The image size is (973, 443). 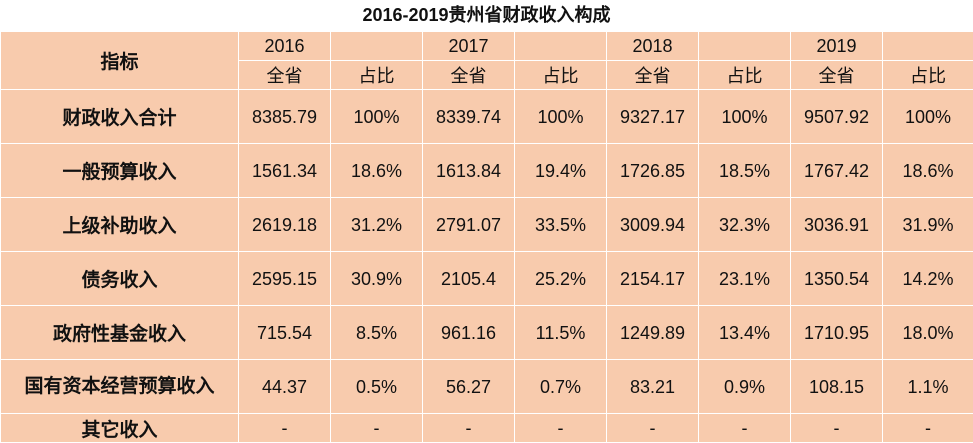 What do you see at coordinates (653, 279) in the screenshot?
I see `value-cell: 2154.17` at bounding box center [653, 279].